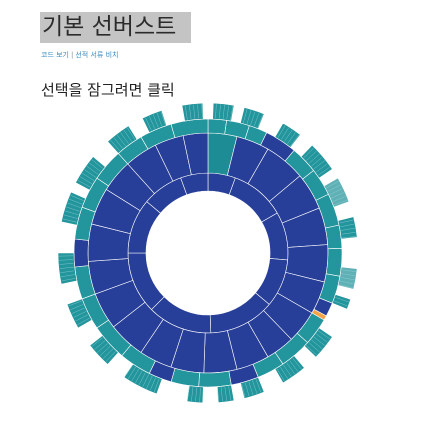 The image size is (421, 435). Describe the element at coordinates (55, 55) in the screenshot. I see `view-code-link: 코드 보기` at that location.